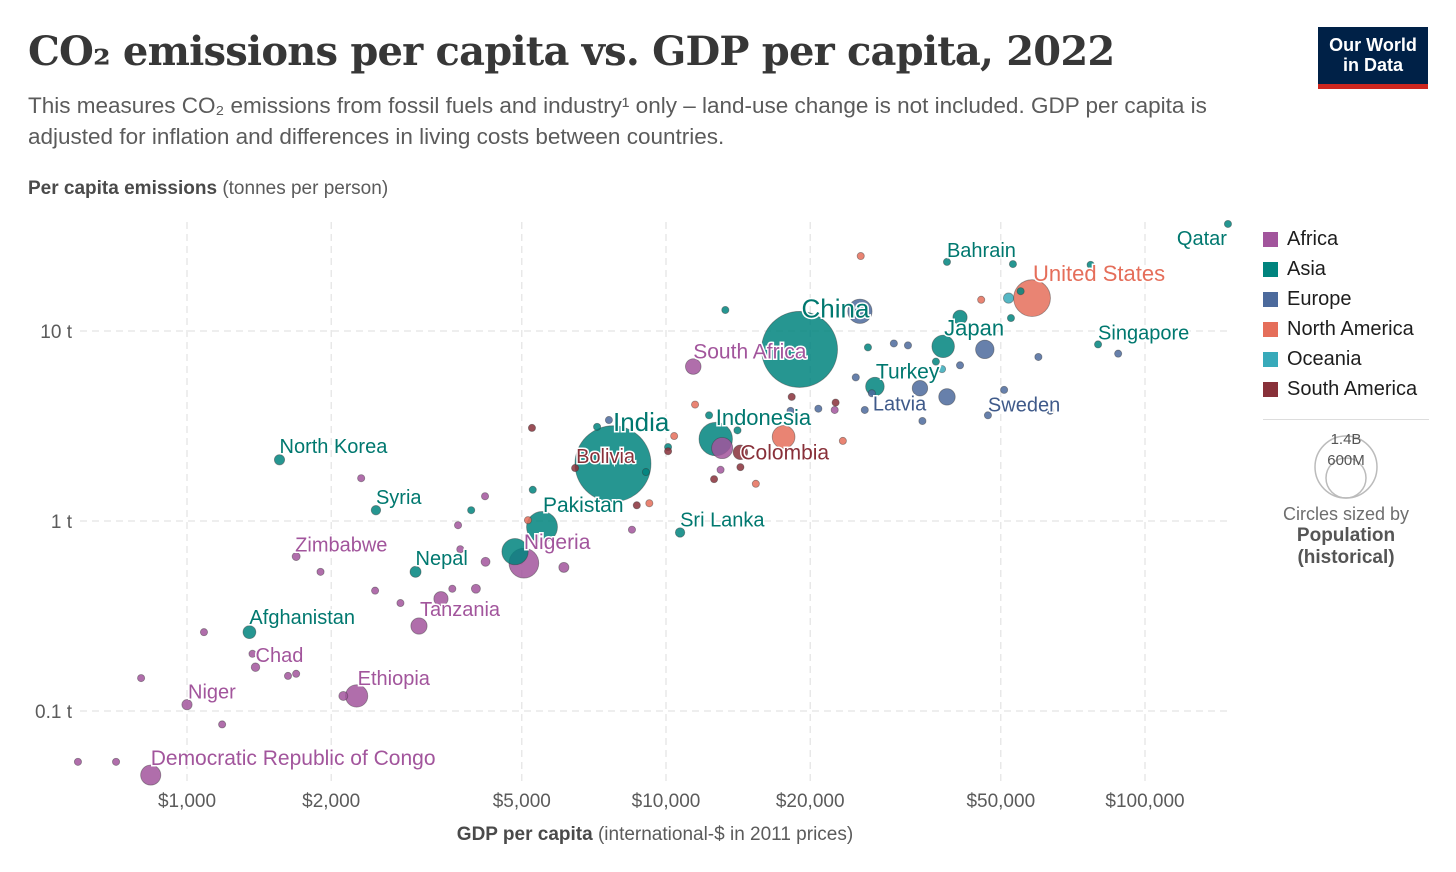 The image size is (1456, 872). What do you see at coordinates (1340, 299) in the screenshot?
I see `legend-item-europe: Europe` at bounding box center [1340, 299].